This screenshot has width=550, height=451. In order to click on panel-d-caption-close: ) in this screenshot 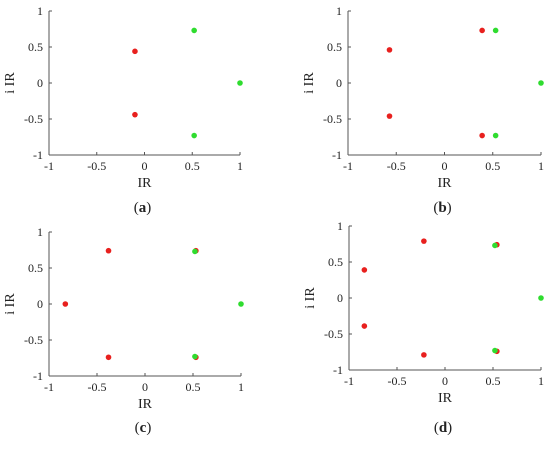, I will do `click(449, 428)`.